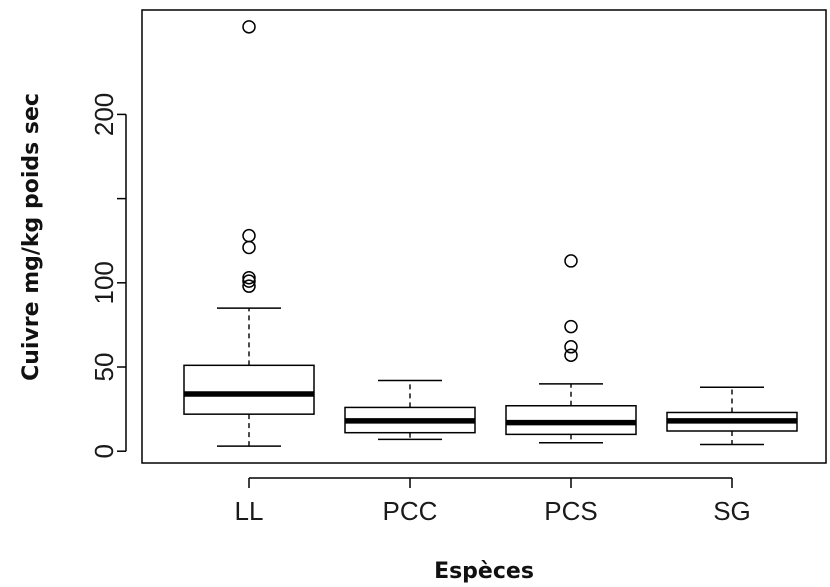  What do you see at coordinates (732, 416) in the screenshot?
I see `box-sg` at bounding box center [732, 416].